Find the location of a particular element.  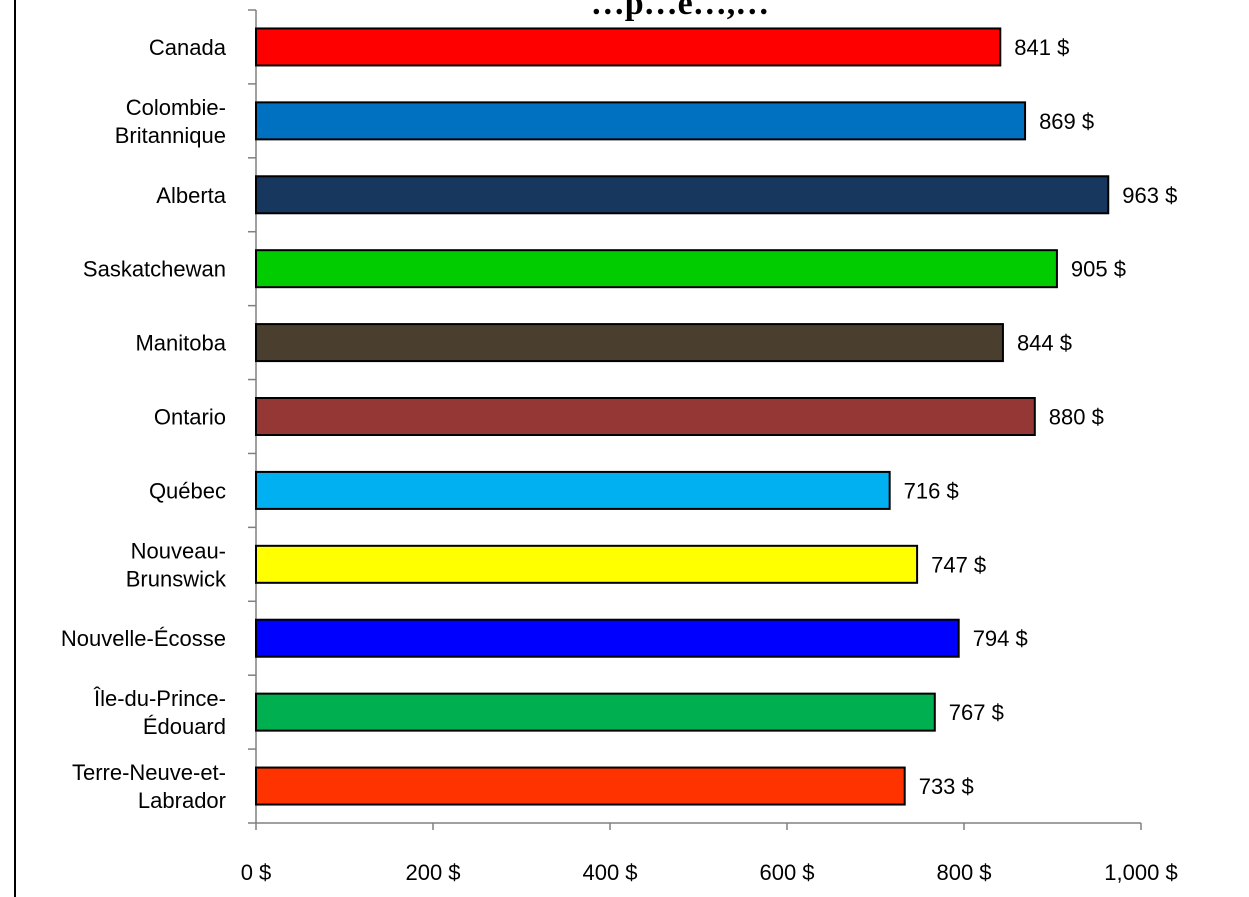

data-label: 716 $ is located at coordinates (931, 490).